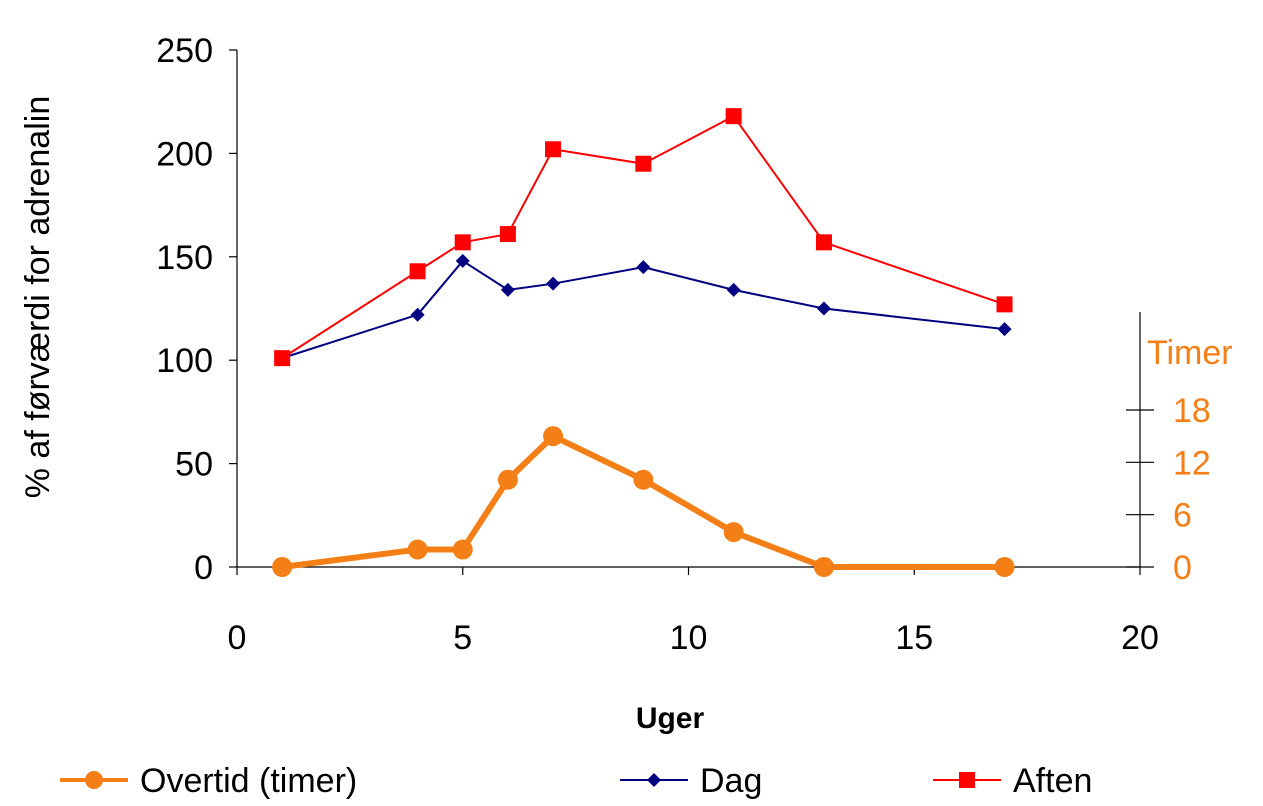  Describe the element at coordinates (1140, 638) in the screenshot. I see `x-tick-label: 20` at that location.